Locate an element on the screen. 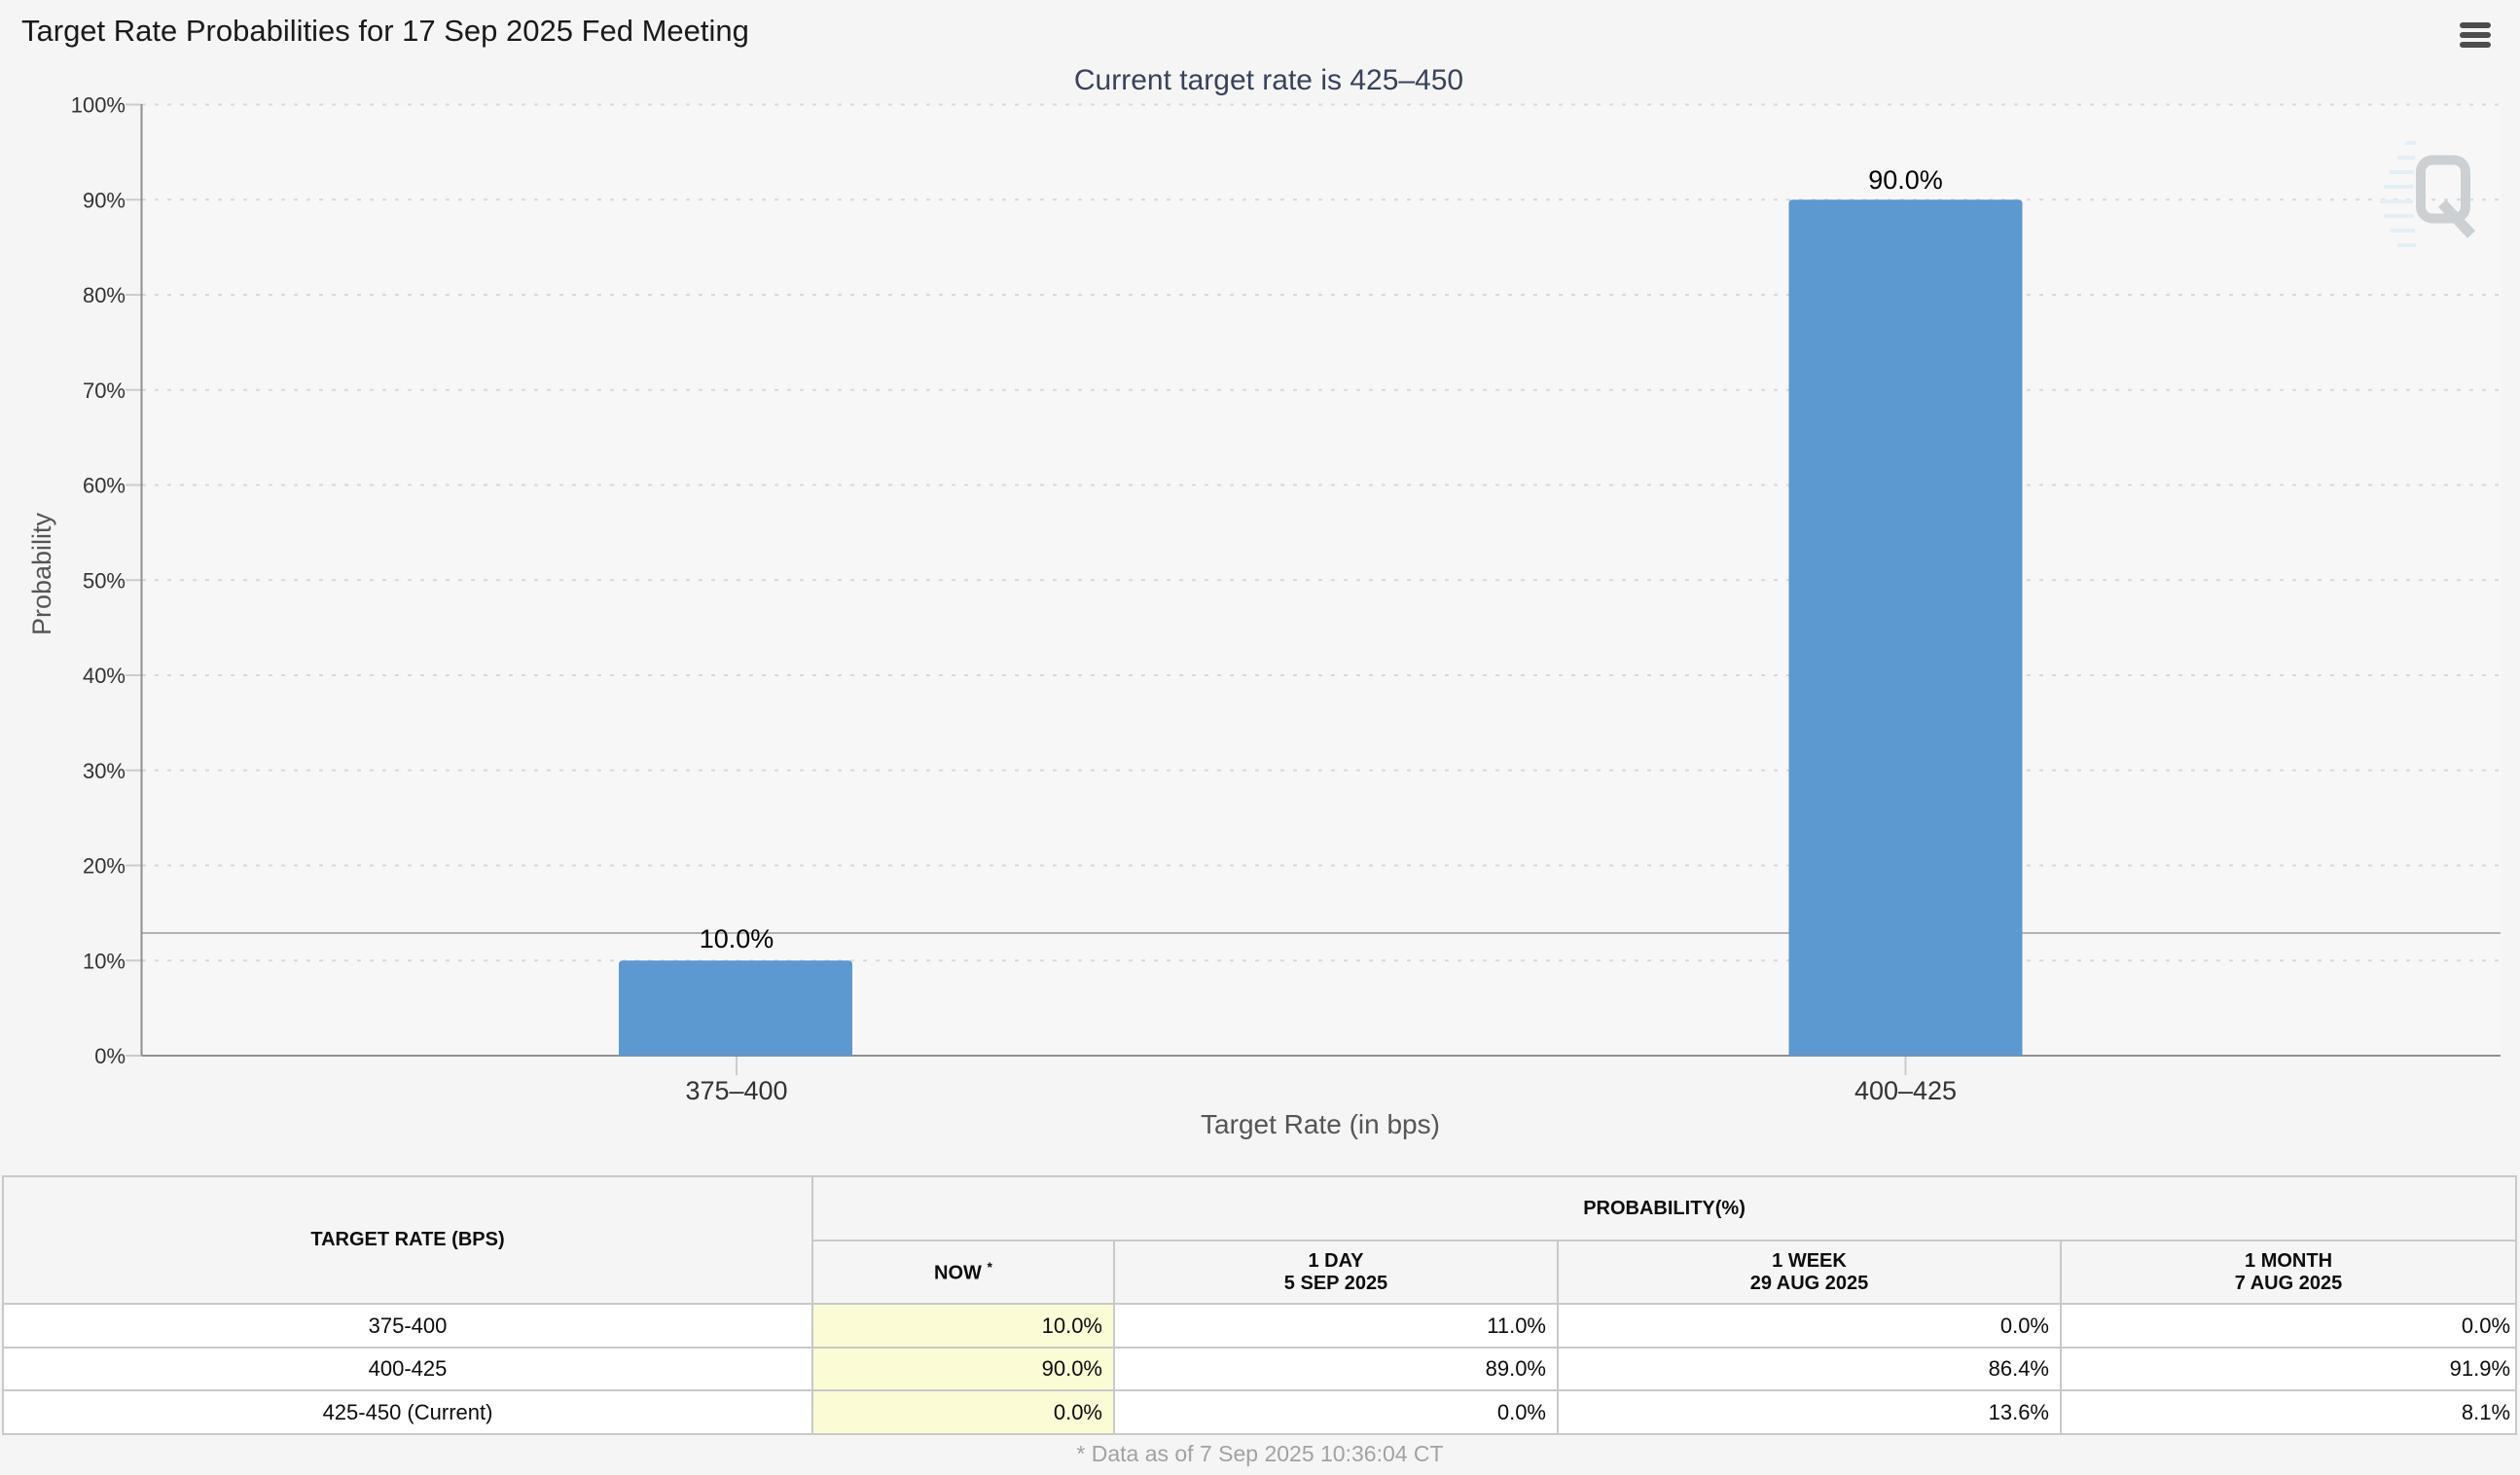 This screenshot has width=2520, height=1475. svg-text: 70% is located at coordinates (104, 390).